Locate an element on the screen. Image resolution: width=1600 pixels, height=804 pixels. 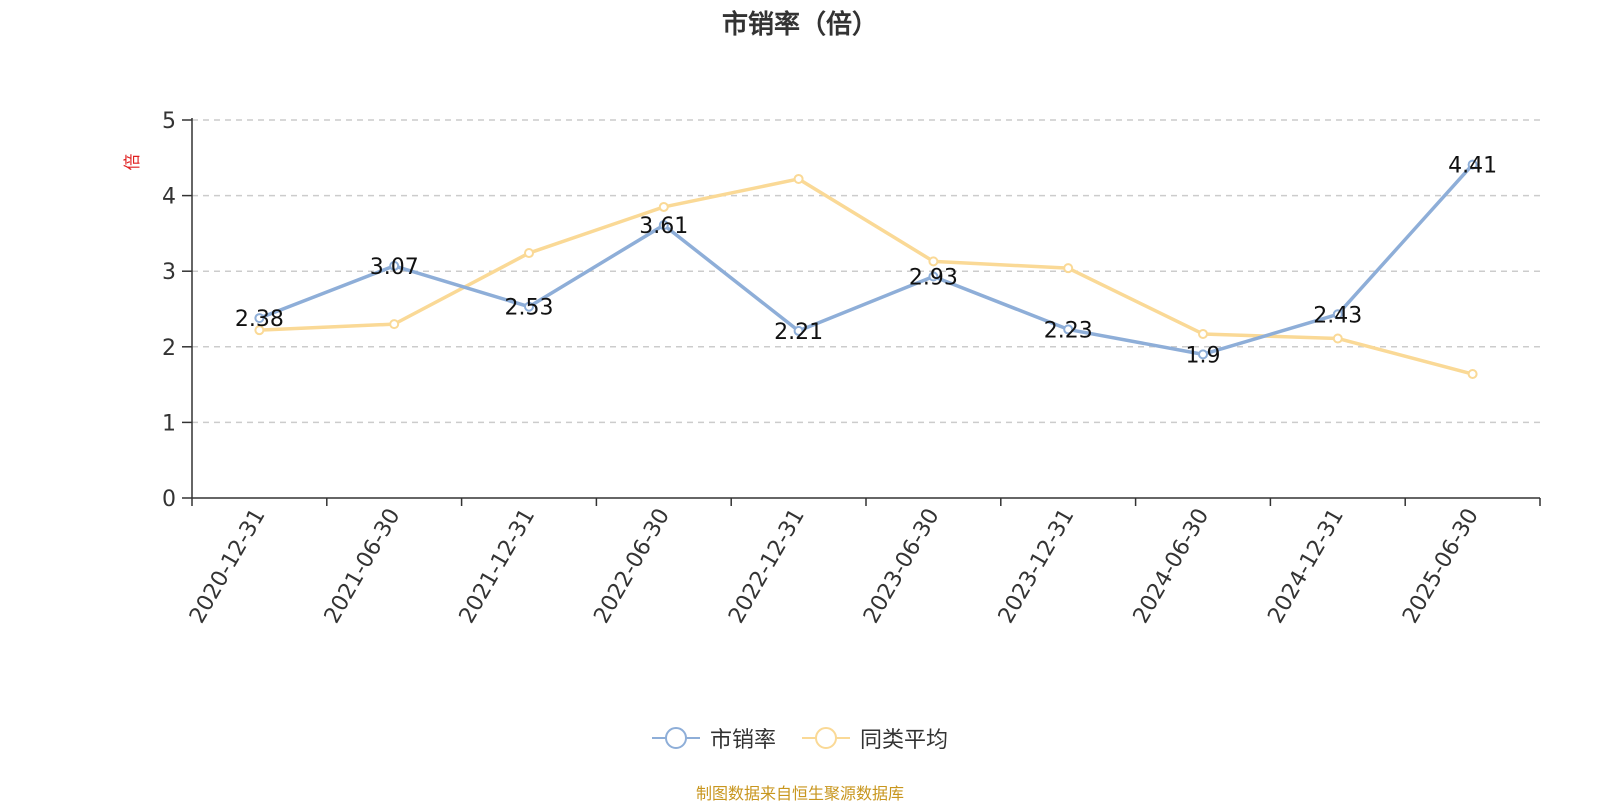
y-tick-label: 1 is located at coordinates (169, 423).